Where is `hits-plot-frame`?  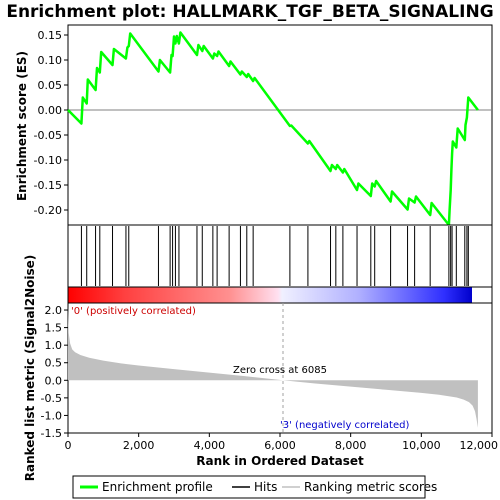
hits-plot-frame is located at coordinates (280, 256).